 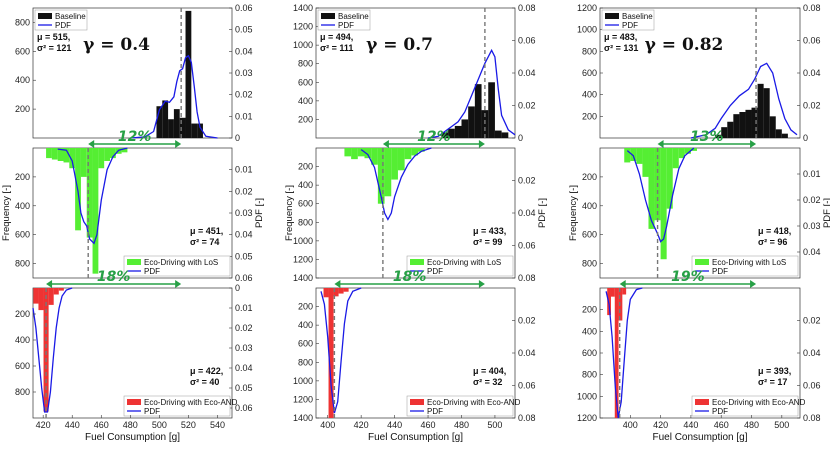 What do you see at coordinates (772, 382) in the screenshot?
I see `stat-variance: σ² = 17` at bounding box center [772, 382].